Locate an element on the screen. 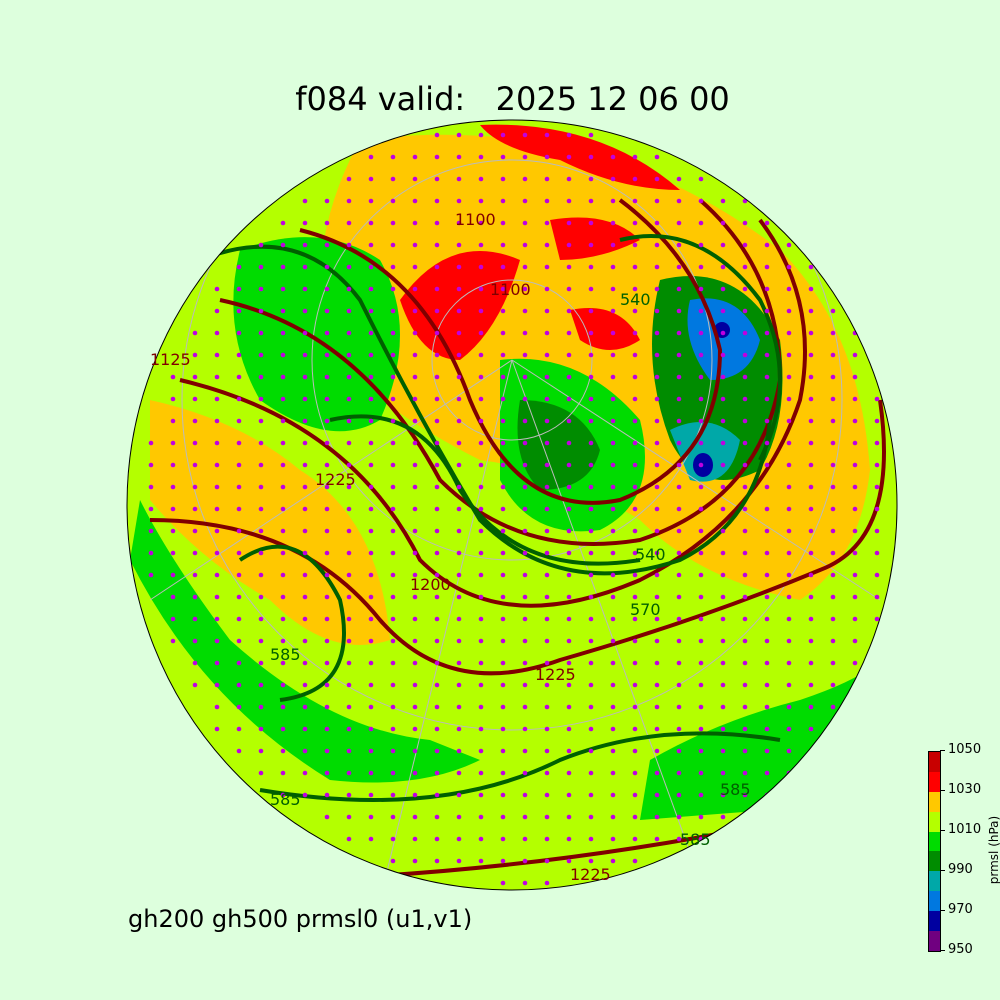  colorbar-tick: 1050 is located at coordinates (960, 749).